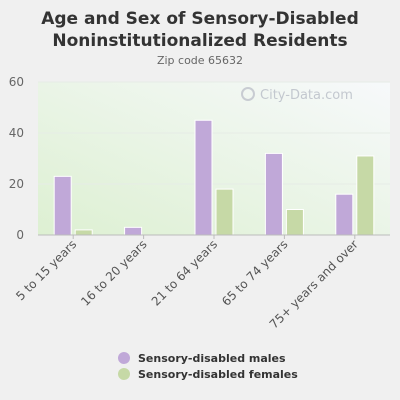 The width and height of the screenshot is (400, 400). Describe the element at coordinates (46, 270) in the screenshot. I see `x-tick-label: 5 to 15 years` at that location.